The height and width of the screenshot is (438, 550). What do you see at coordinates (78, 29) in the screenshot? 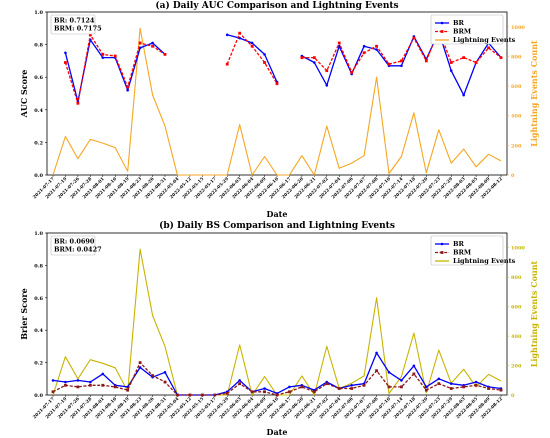
I see `stat-text: BRM: 0.7175` at bounding box center [78, 29].